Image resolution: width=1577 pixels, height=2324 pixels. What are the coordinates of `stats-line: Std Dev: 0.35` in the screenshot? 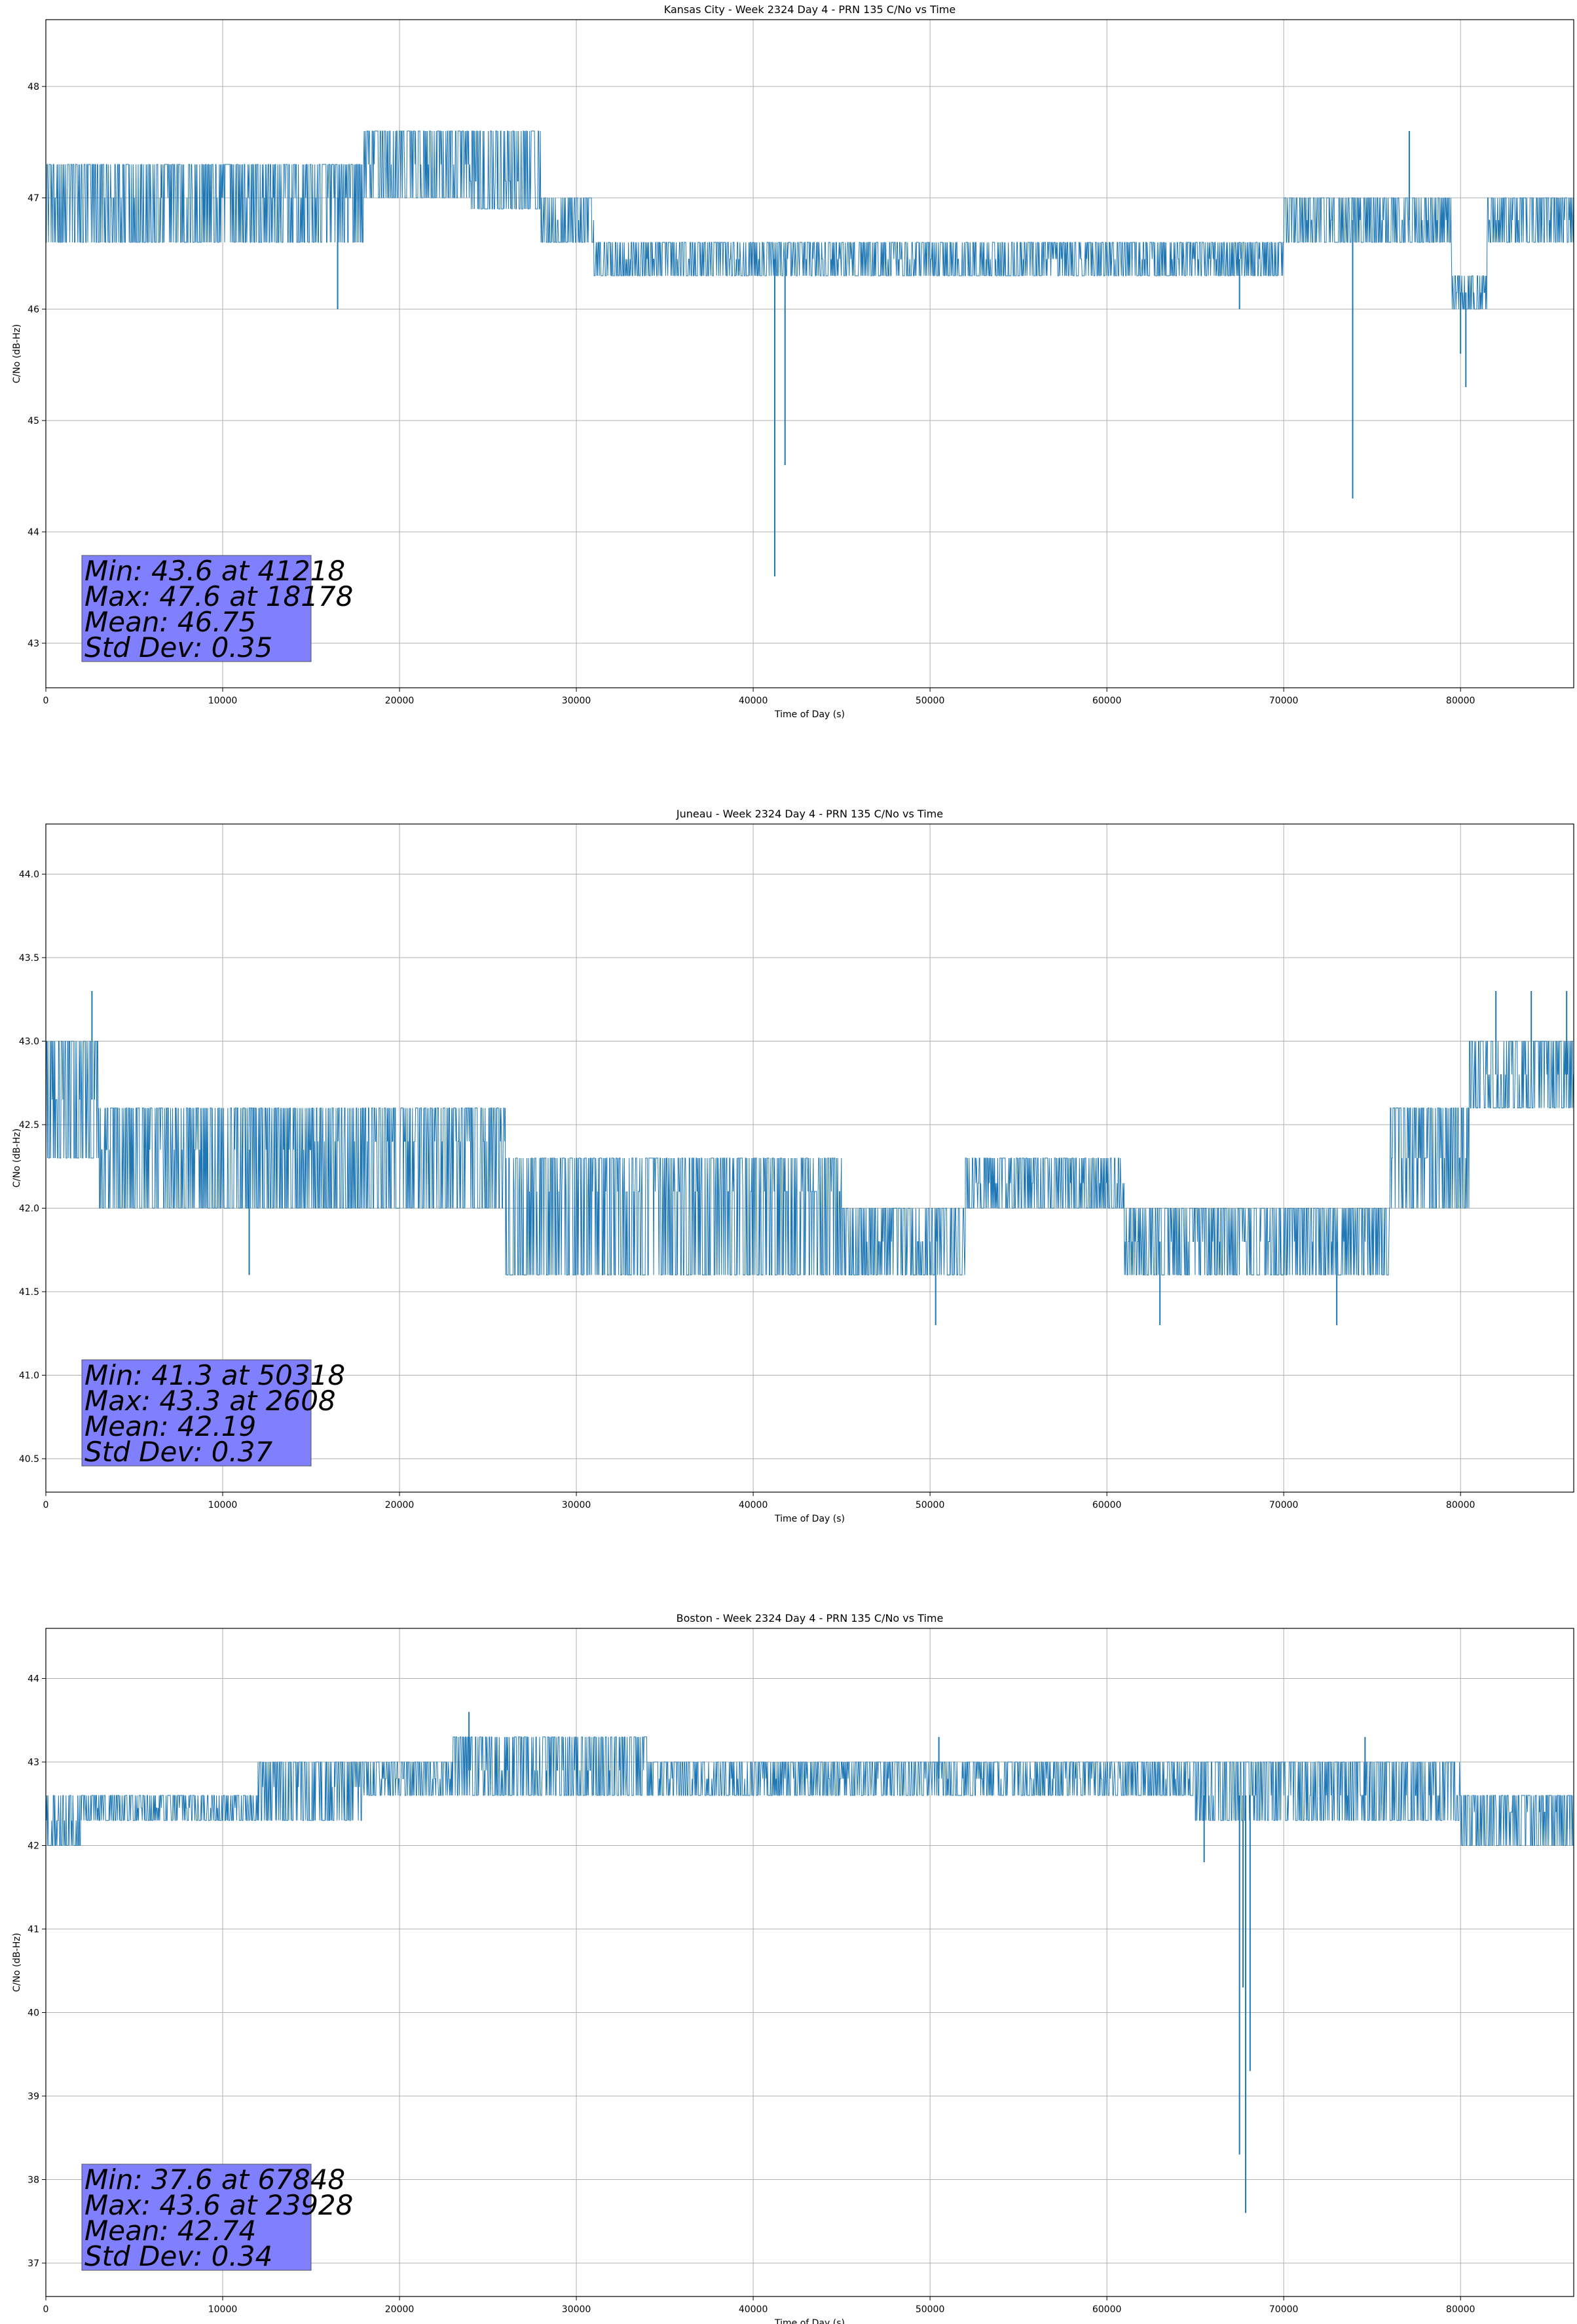 It's located at (178, 647).